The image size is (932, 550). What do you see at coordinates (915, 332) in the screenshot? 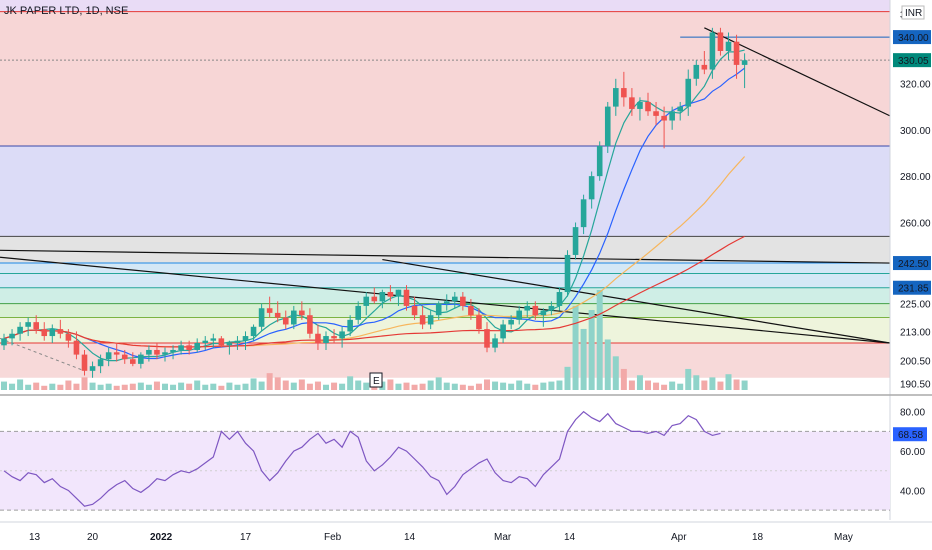
I see `price-tick: 213.00` at bounding box center [915, 332].